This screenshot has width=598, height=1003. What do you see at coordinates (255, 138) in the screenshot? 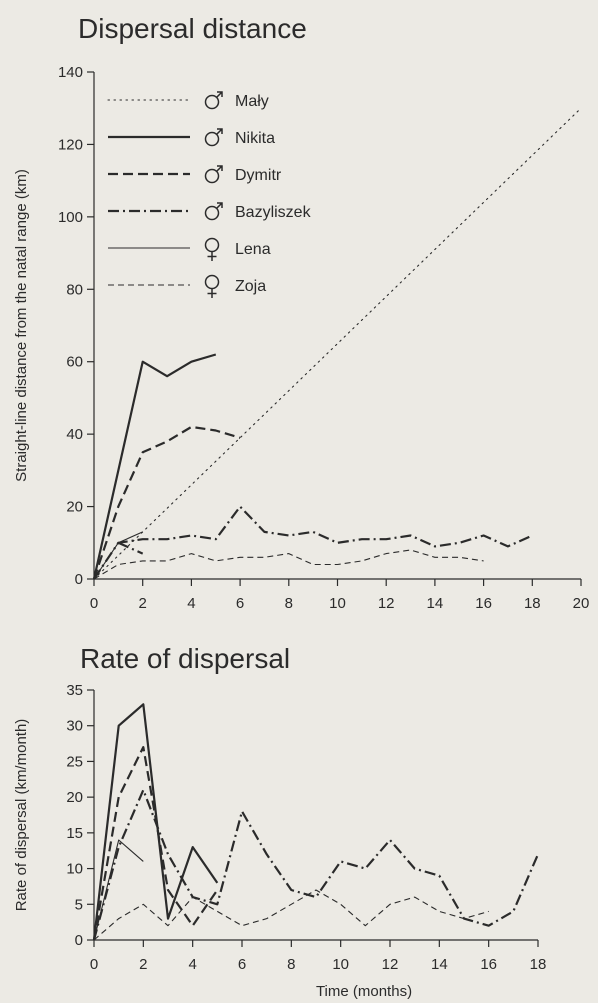
I see `legend-label-nikita: Nikita` at bounding box center [255, 138].